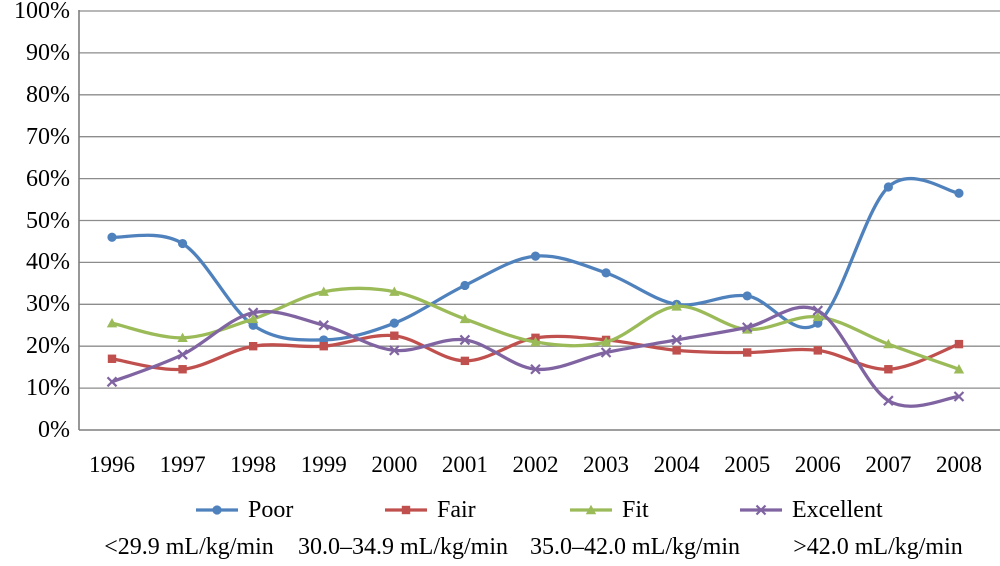 The image size is (1000, 566). What do you see at coordinates (112, 237) in the screenshot?
I see `series-poor-point-1996` at bounding box center [112, 237].